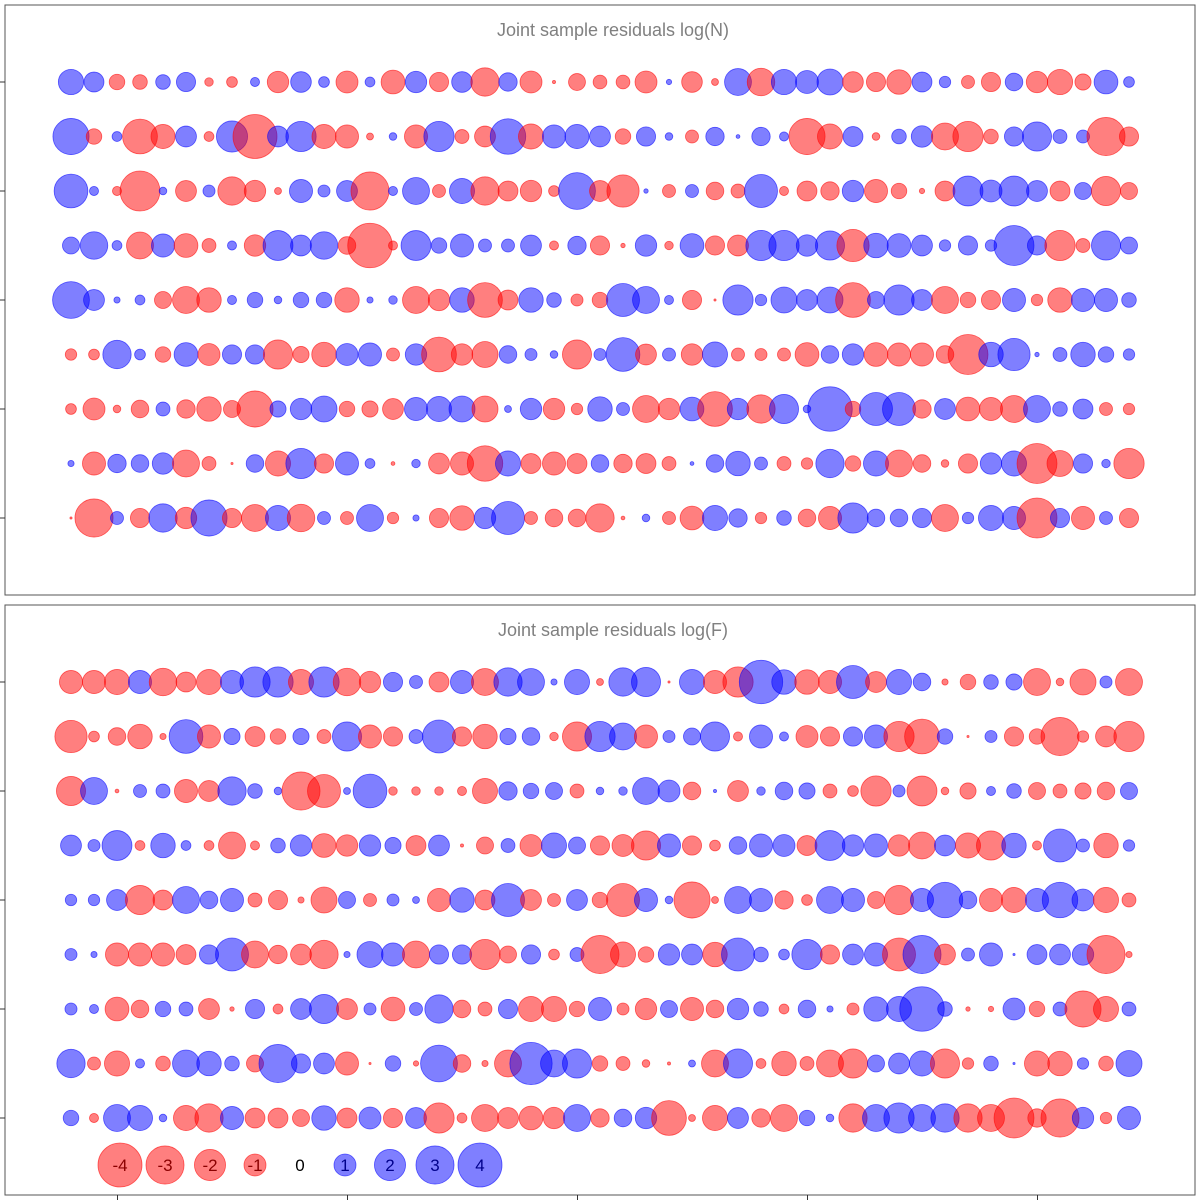  I want to click on legend-bubble, so click(165, 1165).